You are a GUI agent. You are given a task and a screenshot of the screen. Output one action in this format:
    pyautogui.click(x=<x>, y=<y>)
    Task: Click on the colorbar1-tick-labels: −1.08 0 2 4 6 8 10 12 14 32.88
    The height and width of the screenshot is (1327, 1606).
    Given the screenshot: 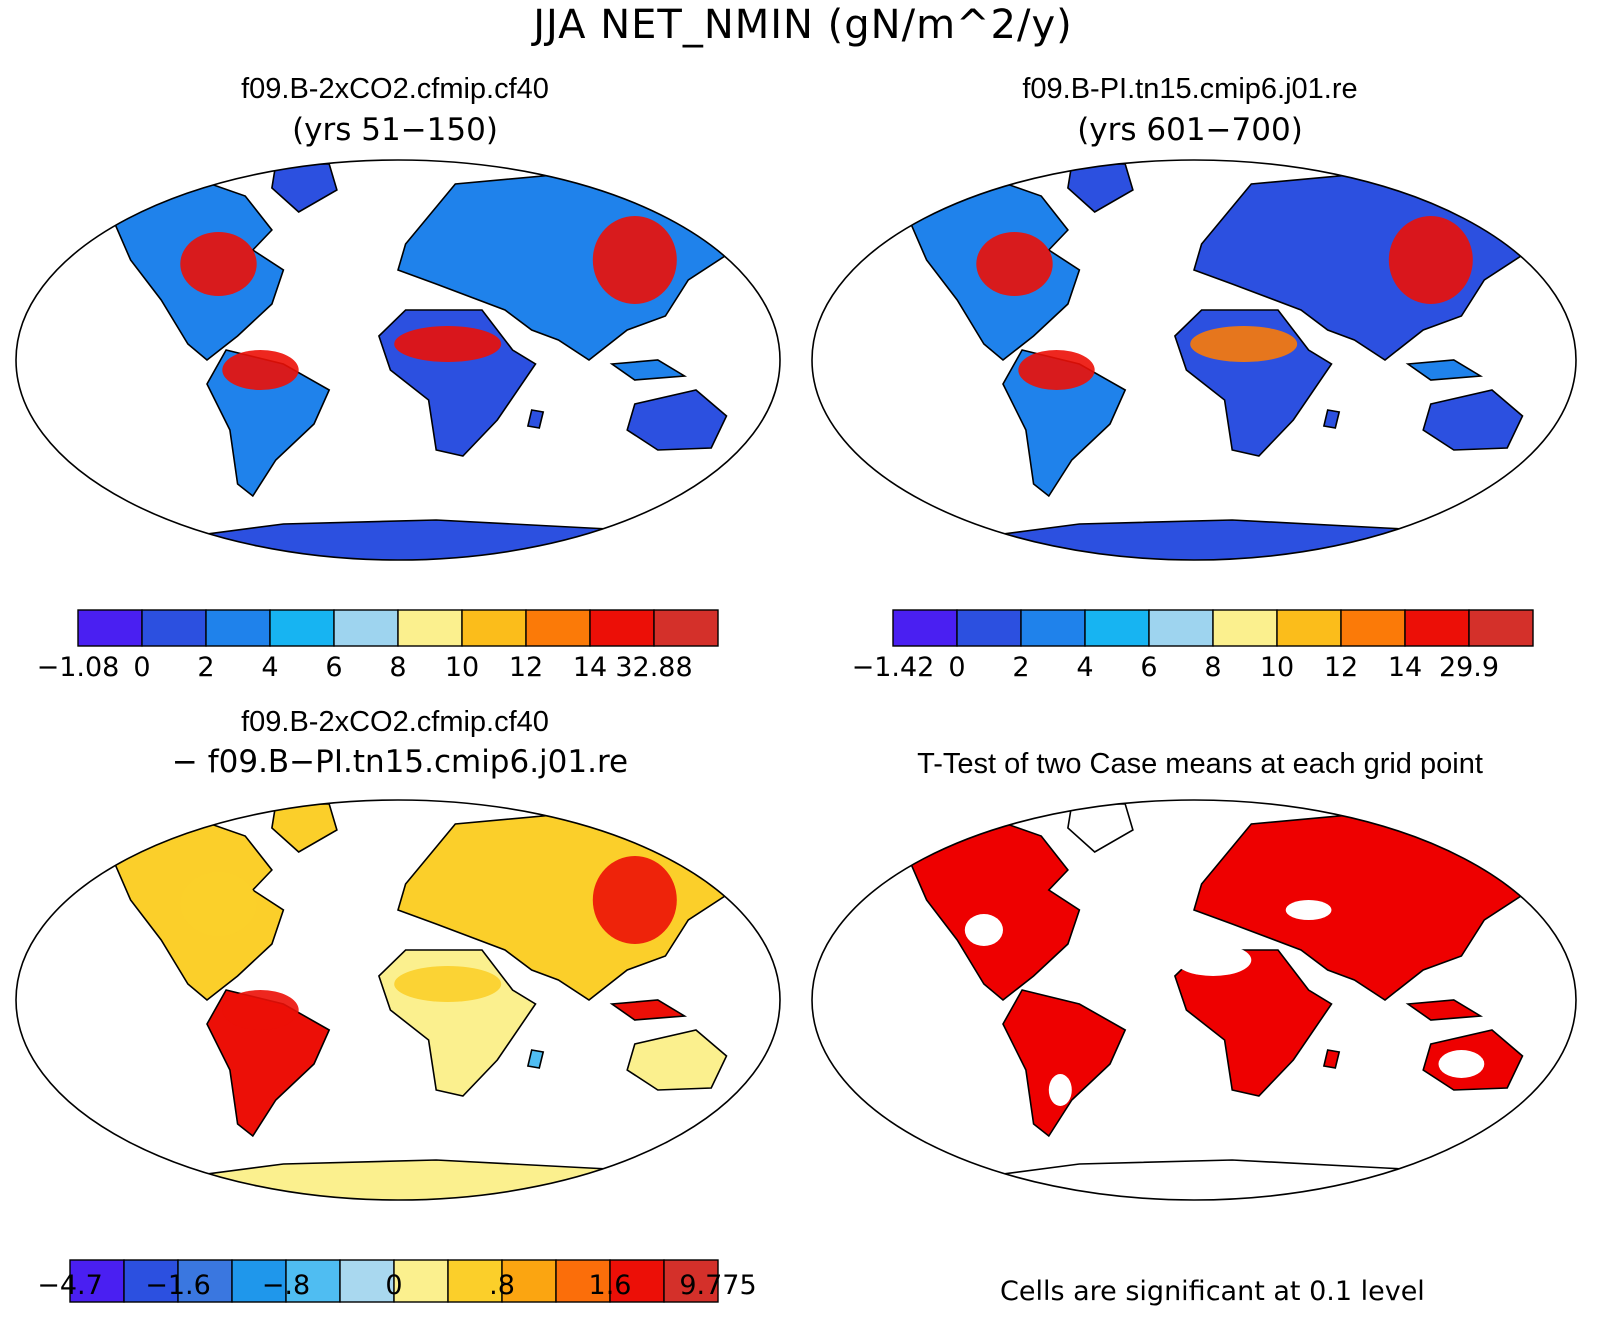 What is the action you would take?
    pyautogui.click(x=803, y=669)
    